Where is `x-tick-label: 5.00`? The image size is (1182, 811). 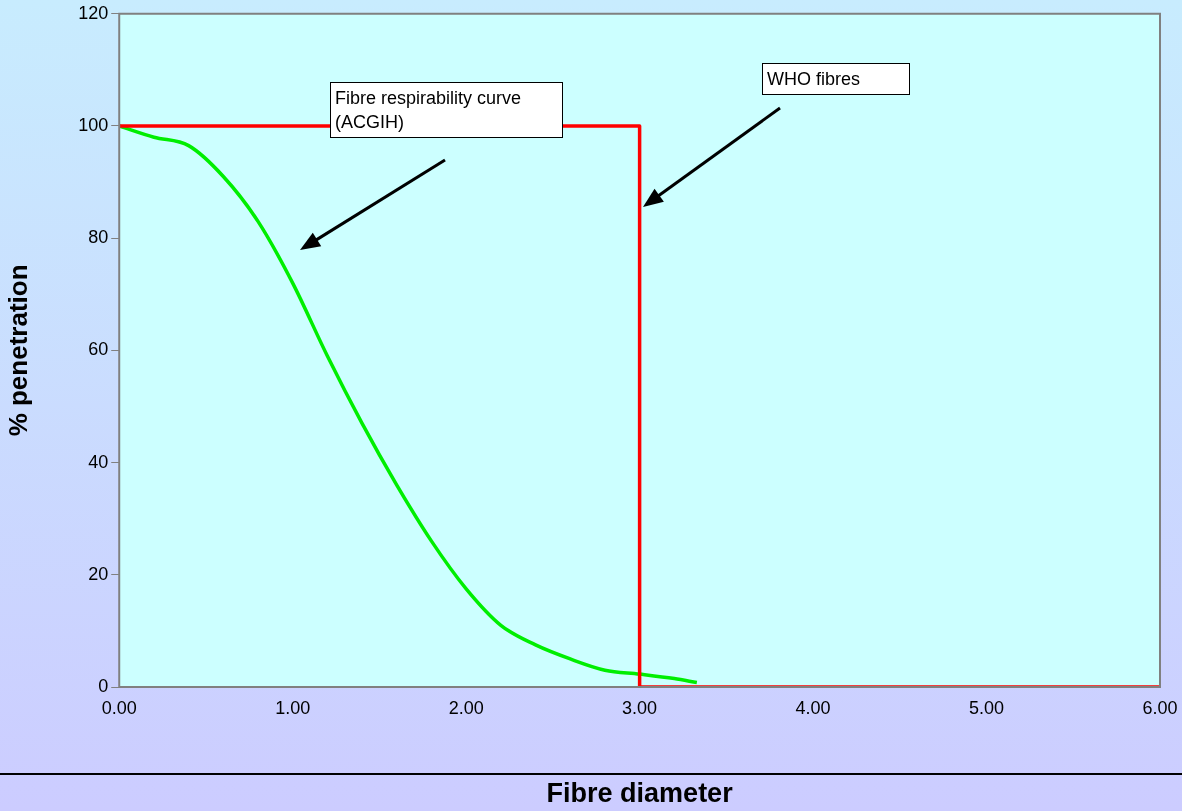
x-tick-label: 5.00 is located at coordinates (987, 707).